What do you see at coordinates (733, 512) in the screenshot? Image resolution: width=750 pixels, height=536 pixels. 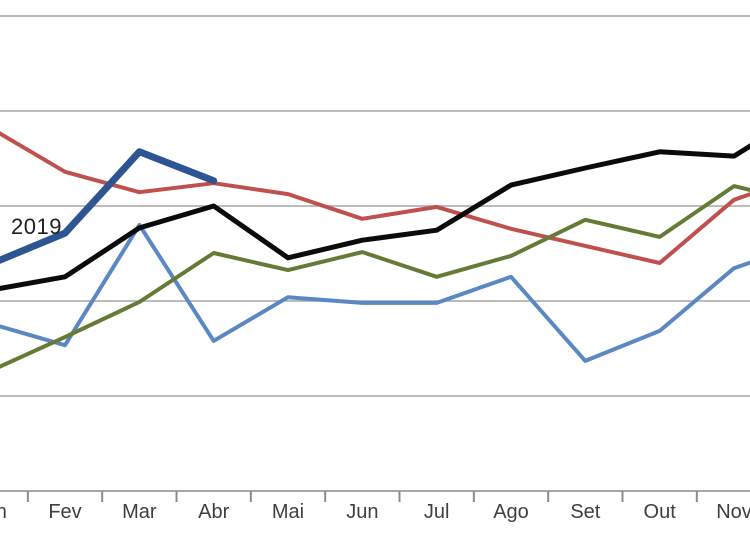 I see `x-axis-label-nov: Nov` at bounding box center [733, 512].